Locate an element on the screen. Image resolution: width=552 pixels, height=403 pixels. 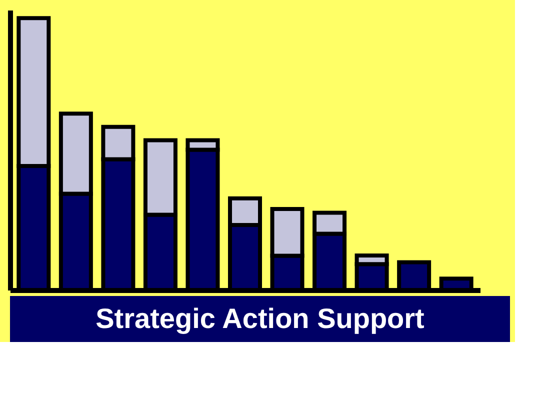
text: Strategic Action Support is located at coordinates (260, 318).